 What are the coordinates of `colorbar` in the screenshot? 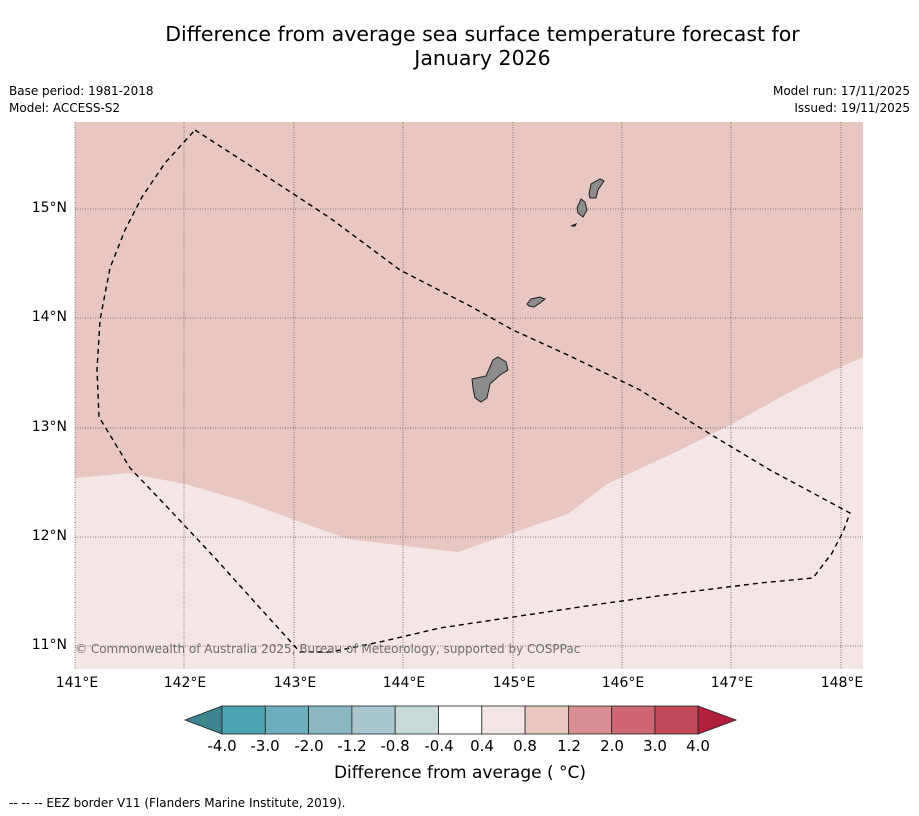 It's located at (460, 720).